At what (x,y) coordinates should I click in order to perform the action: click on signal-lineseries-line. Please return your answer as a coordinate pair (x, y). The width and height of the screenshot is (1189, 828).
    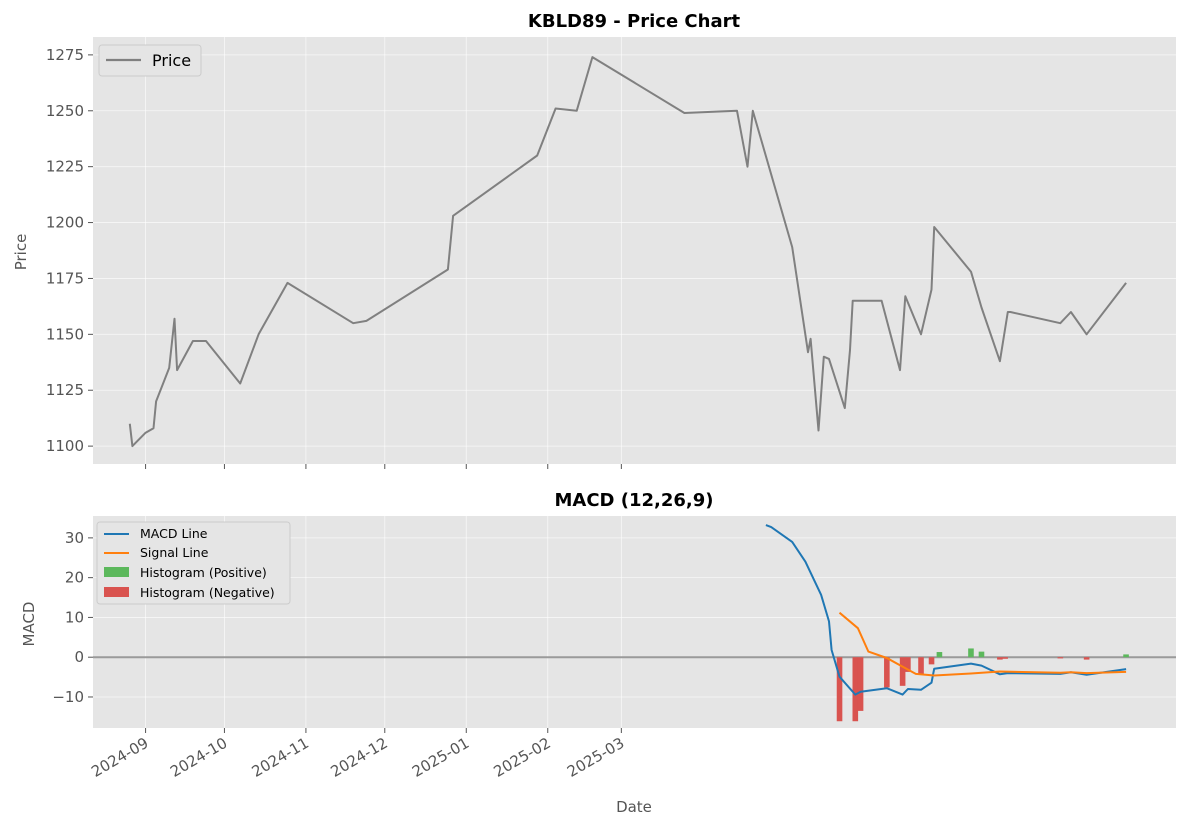
    Looking at the image, I should click on (982, 644).